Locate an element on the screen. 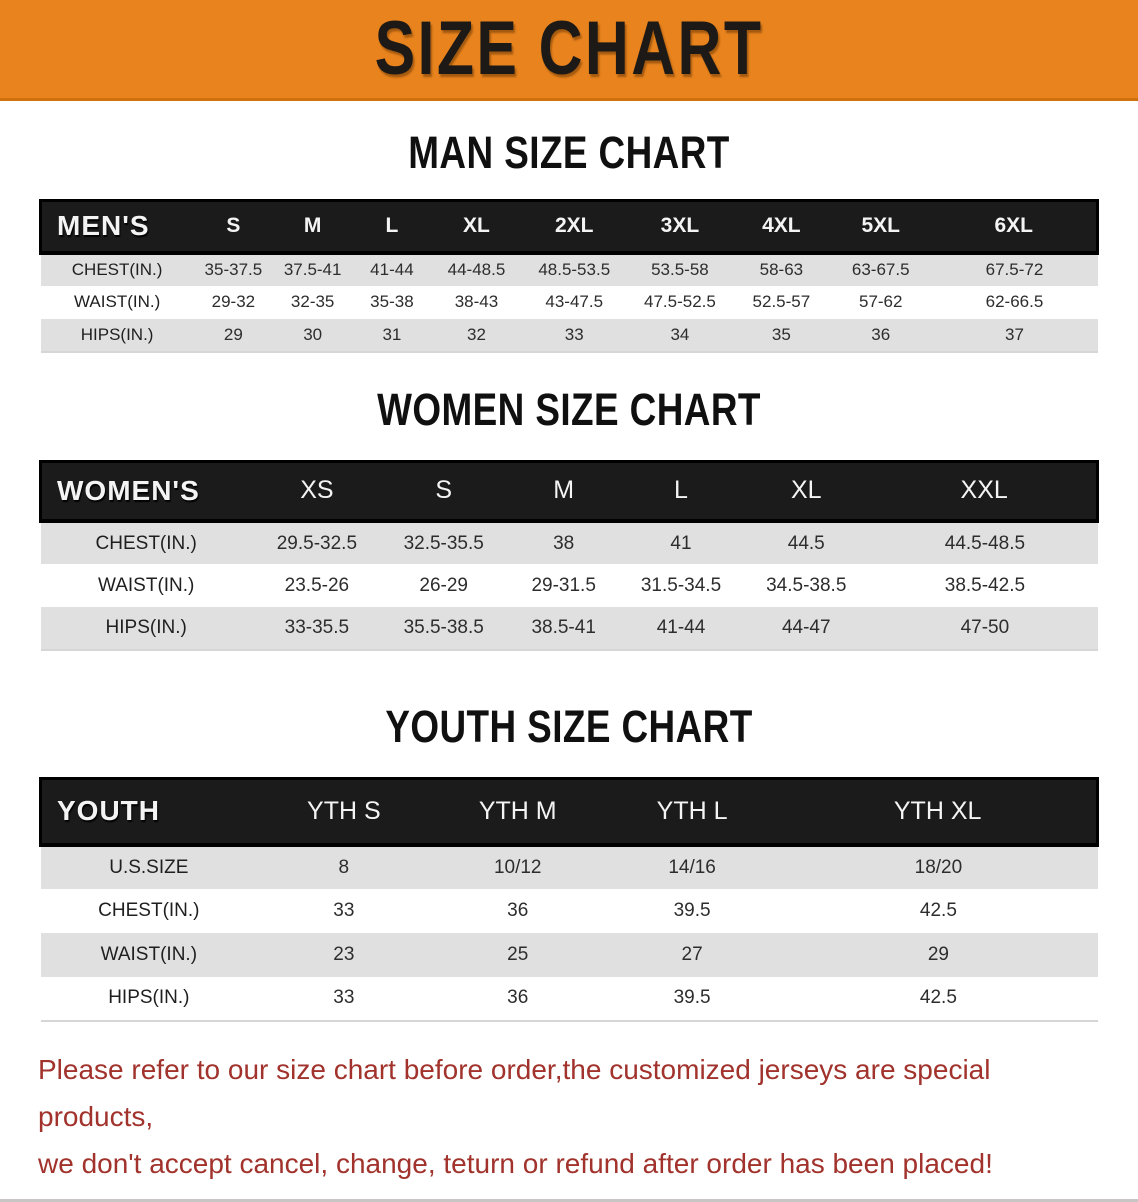 This screenshot has width=1138, height=1202. table-cell: 29.5-32.5 is located at coordinates (316, 541).